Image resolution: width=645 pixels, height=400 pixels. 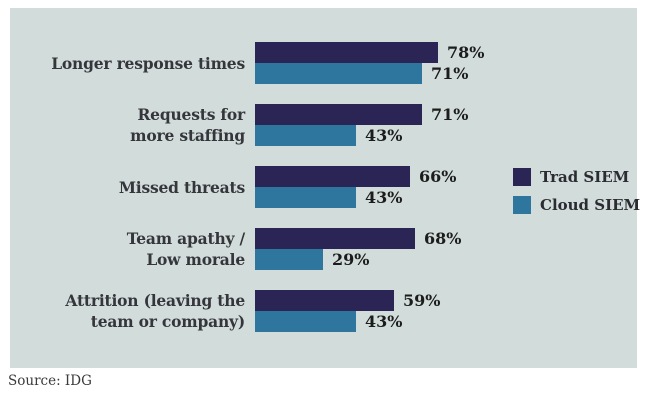 What do you see at coordinates (127, 249) in the screenshot?
I see `category-label: Team apathy / Low morale` at bounding box center [127, 249].